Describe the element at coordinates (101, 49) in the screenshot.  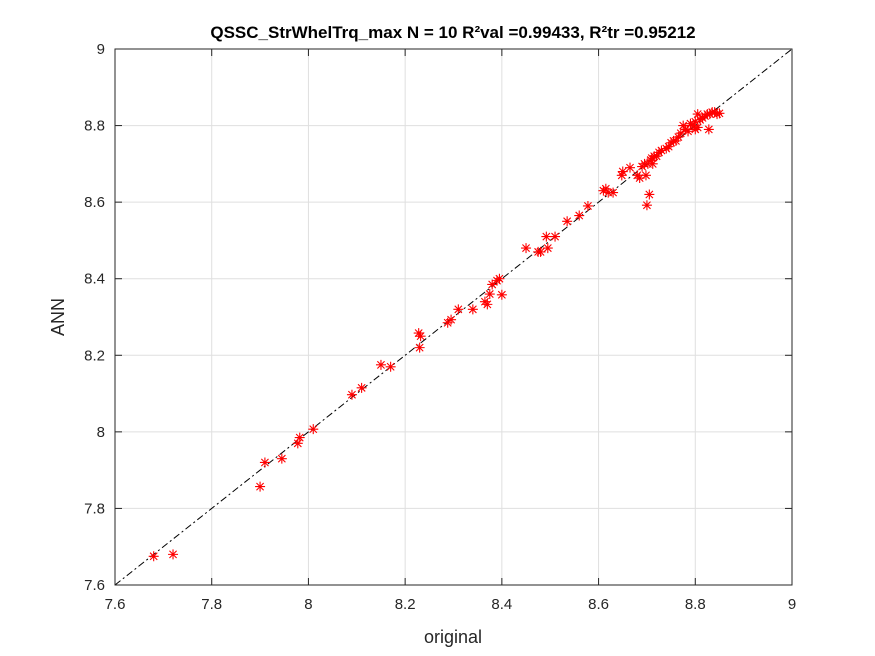
I see `y-tick-label: 9` at that location.